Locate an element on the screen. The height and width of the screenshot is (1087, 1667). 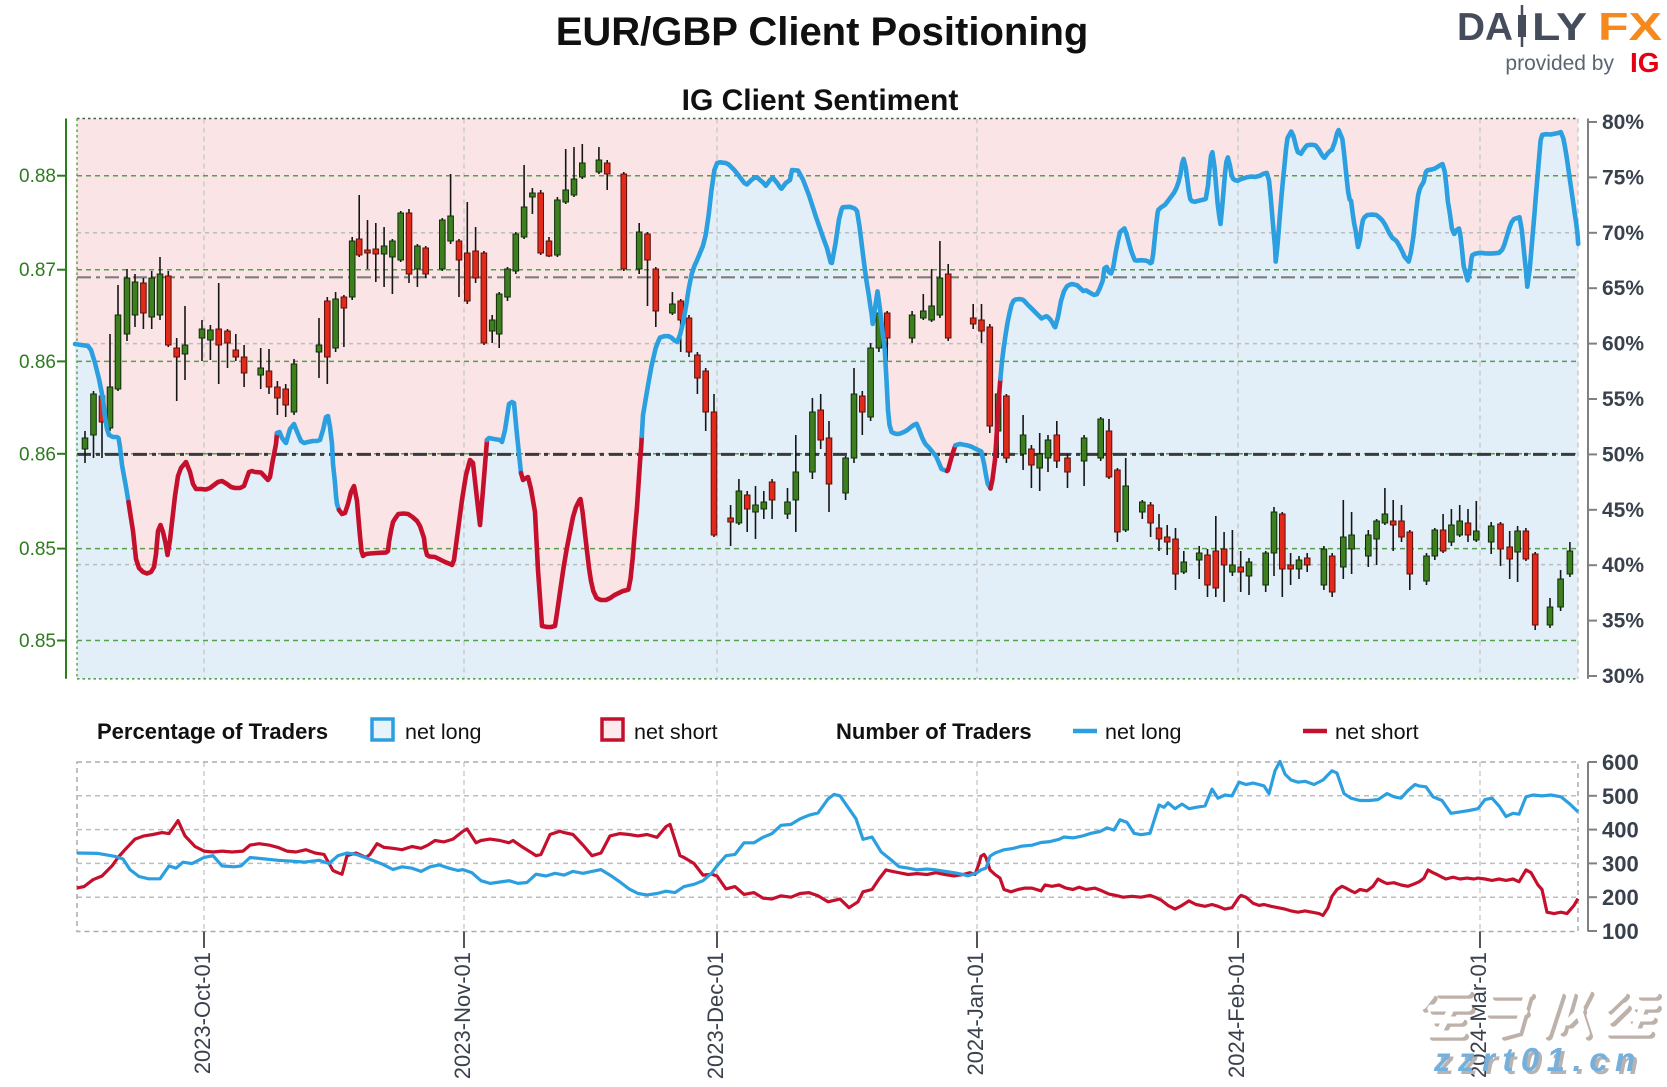
svg-text: 45% is located at coordinates (1623, 510).